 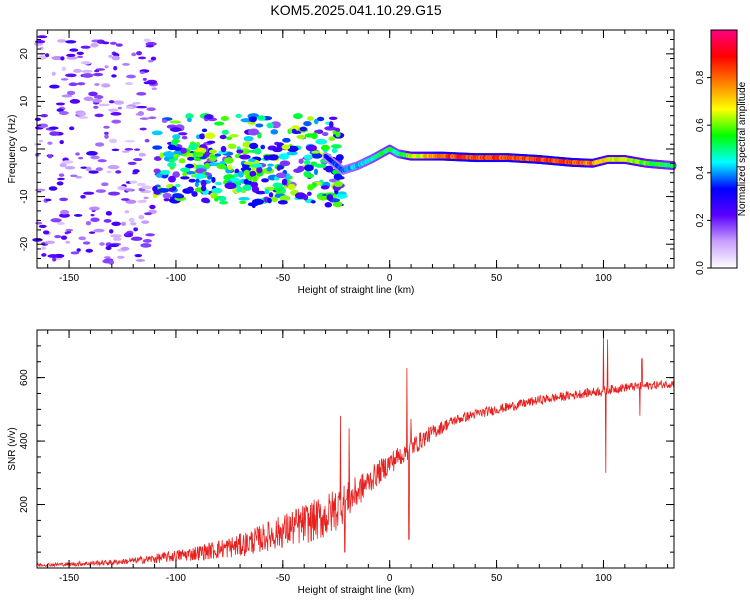 What do you see at coordinates (69, 278) in the screenshot?
I see `x-tick-label: -150` at bounding box center [69, 278].